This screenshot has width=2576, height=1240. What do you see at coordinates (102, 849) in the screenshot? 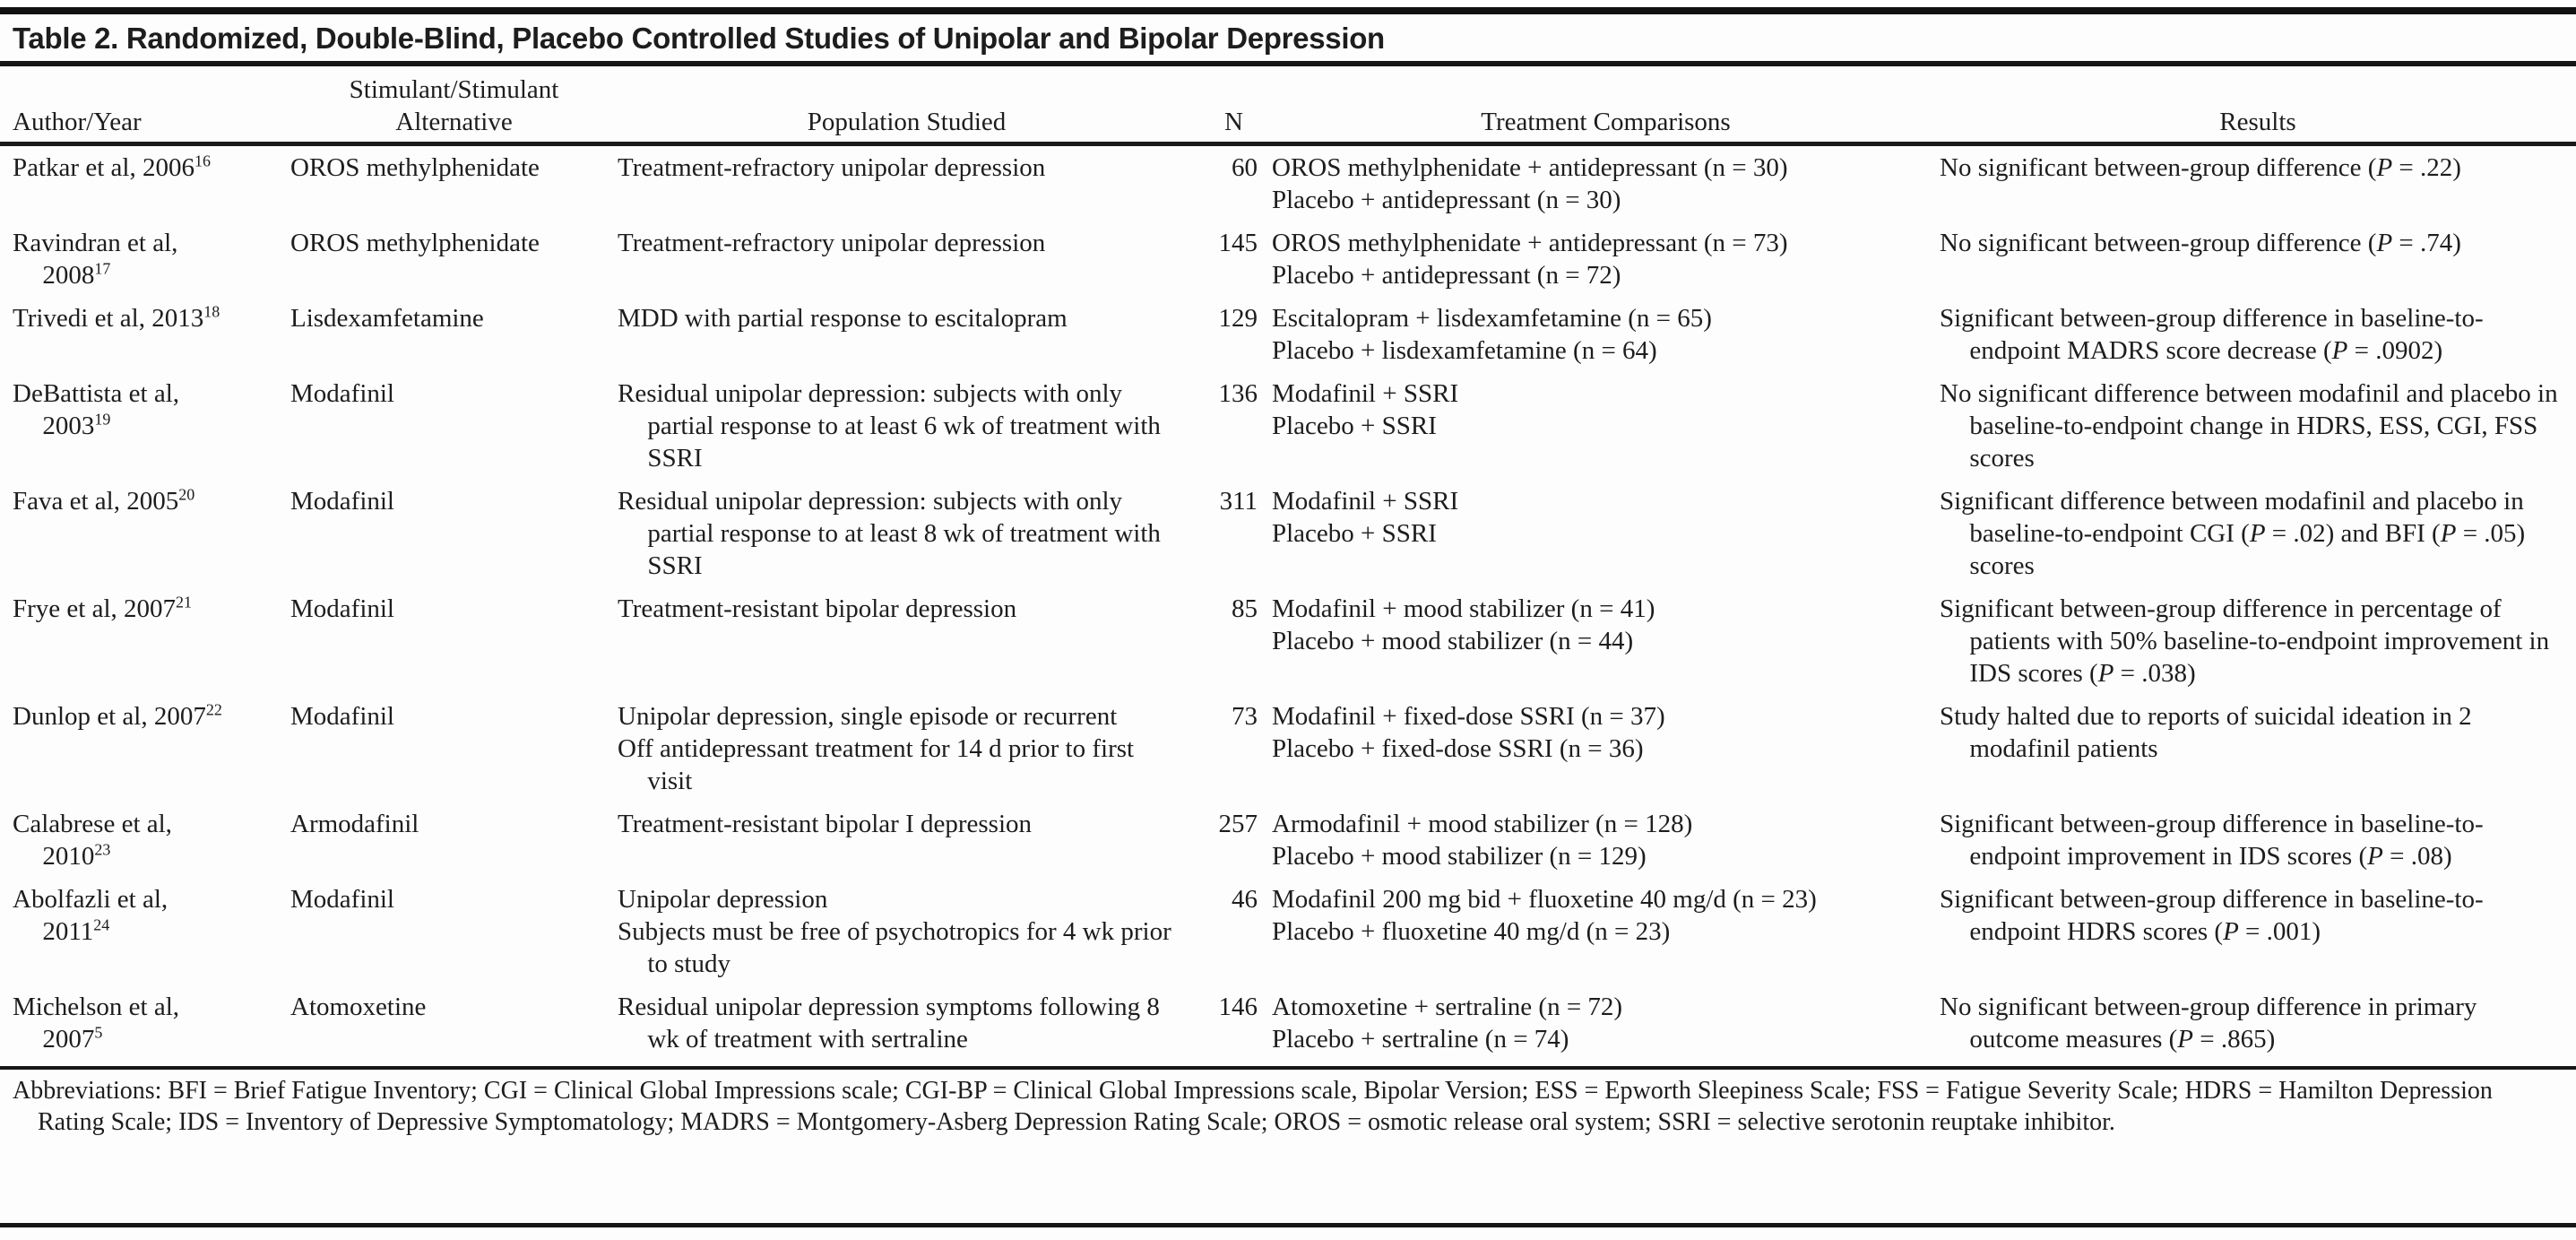
I see `reference-number: 23` at bounding box center [102, 849].